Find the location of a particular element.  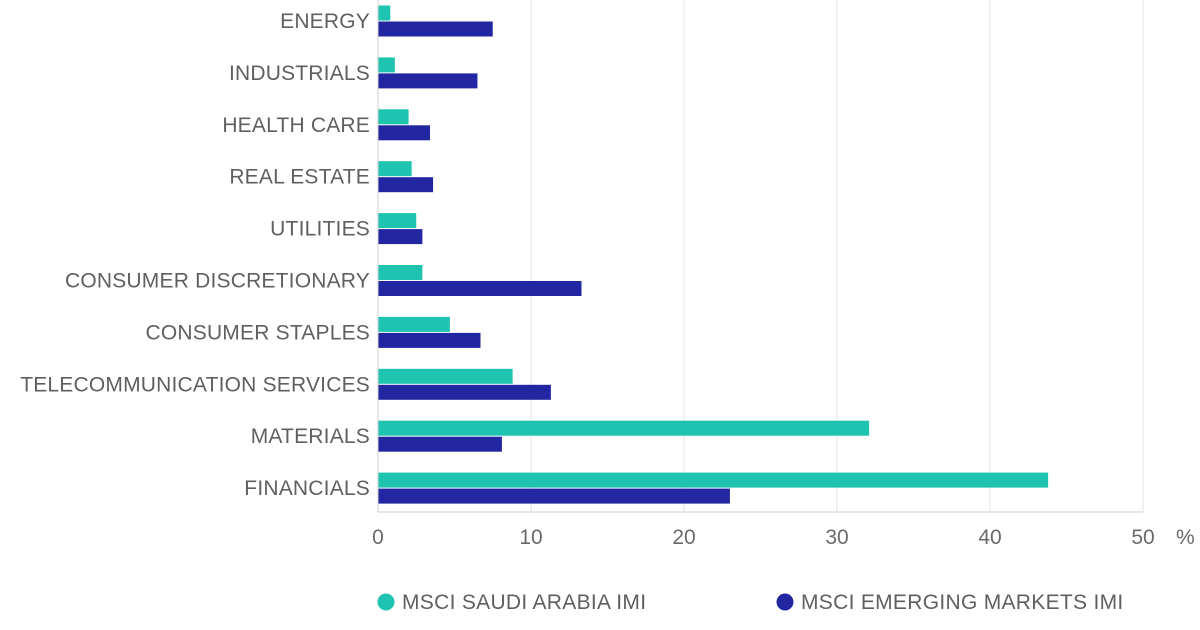

category-label: UTILITIES is located at coordinates (320, 229).